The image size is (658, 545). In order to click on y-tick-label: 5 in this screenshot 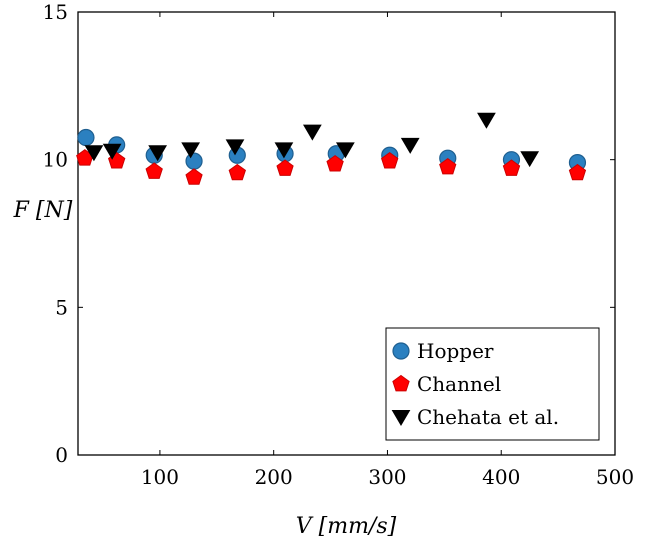, I will do `click(61, 307)`.